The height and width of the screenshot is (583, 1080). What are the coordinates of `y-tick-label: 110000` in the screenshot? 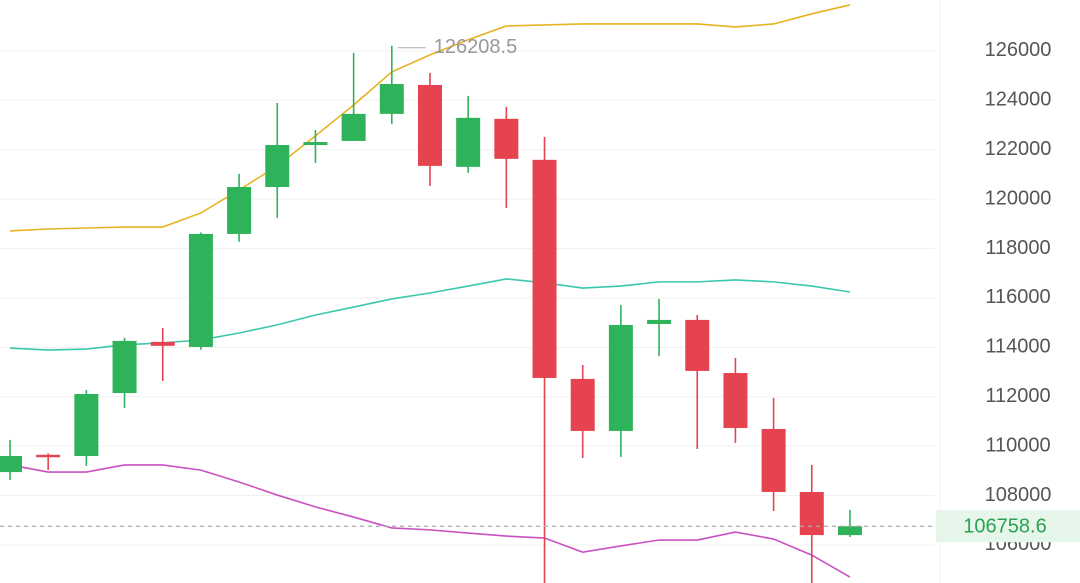 It's located at (1017, 445).